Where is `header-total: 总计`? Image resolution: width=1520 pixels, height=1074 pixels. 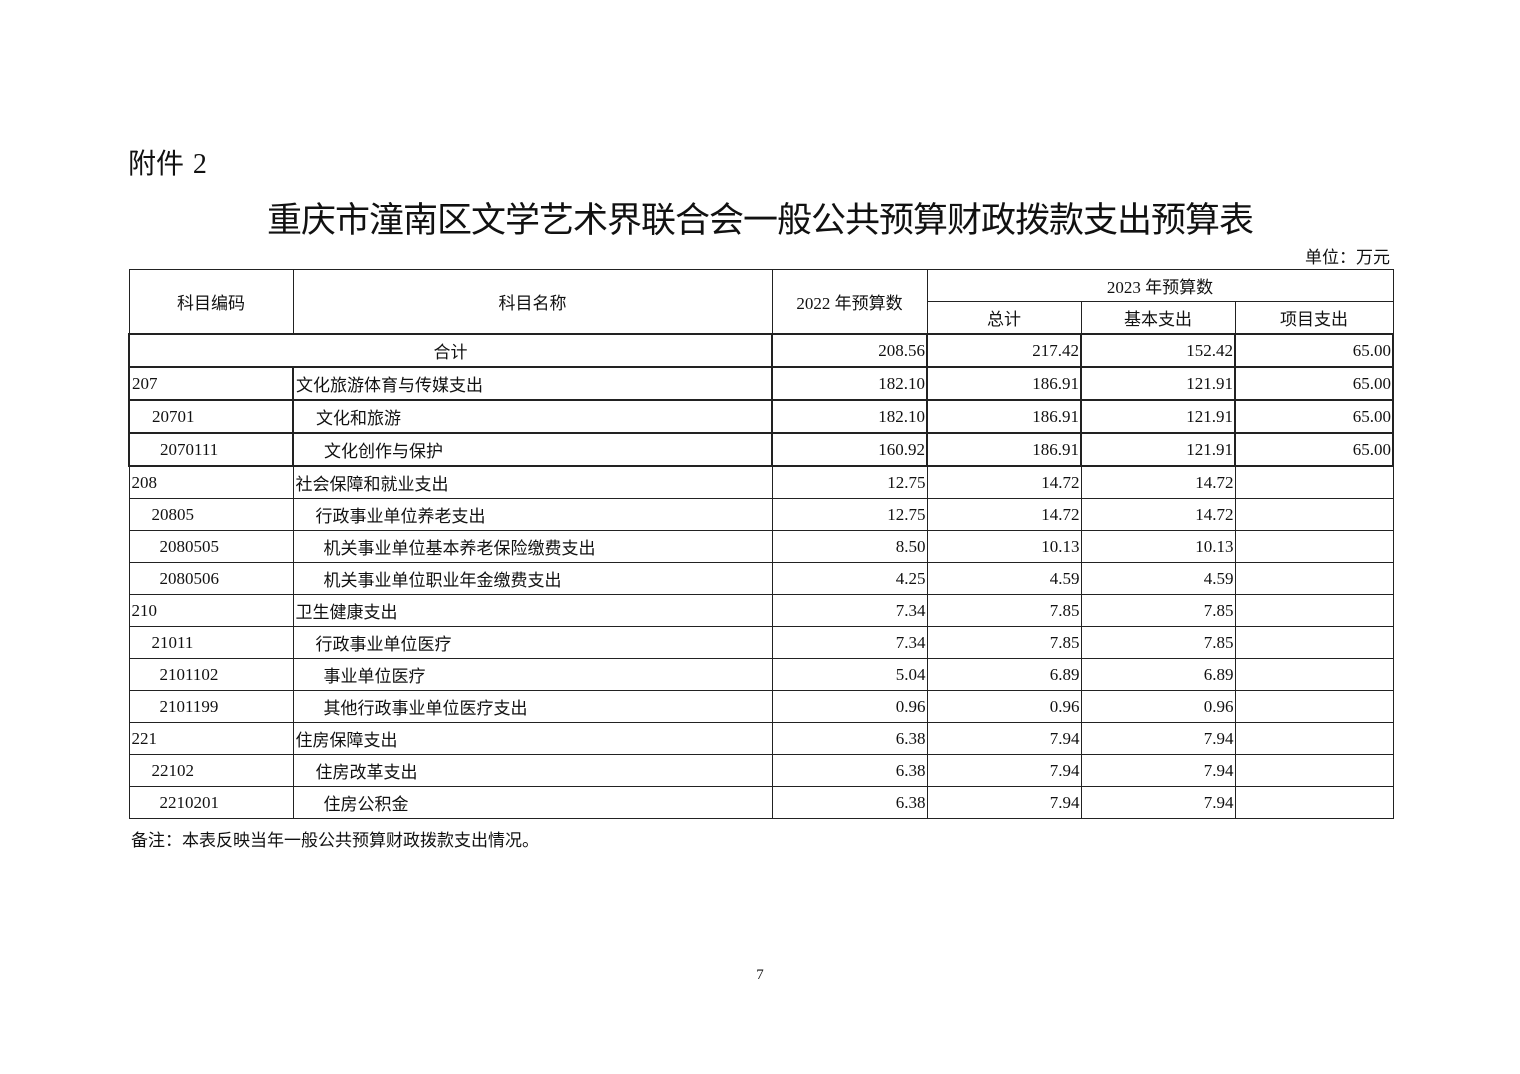
header-total: 总计 is located at coordinates (1004, 318).